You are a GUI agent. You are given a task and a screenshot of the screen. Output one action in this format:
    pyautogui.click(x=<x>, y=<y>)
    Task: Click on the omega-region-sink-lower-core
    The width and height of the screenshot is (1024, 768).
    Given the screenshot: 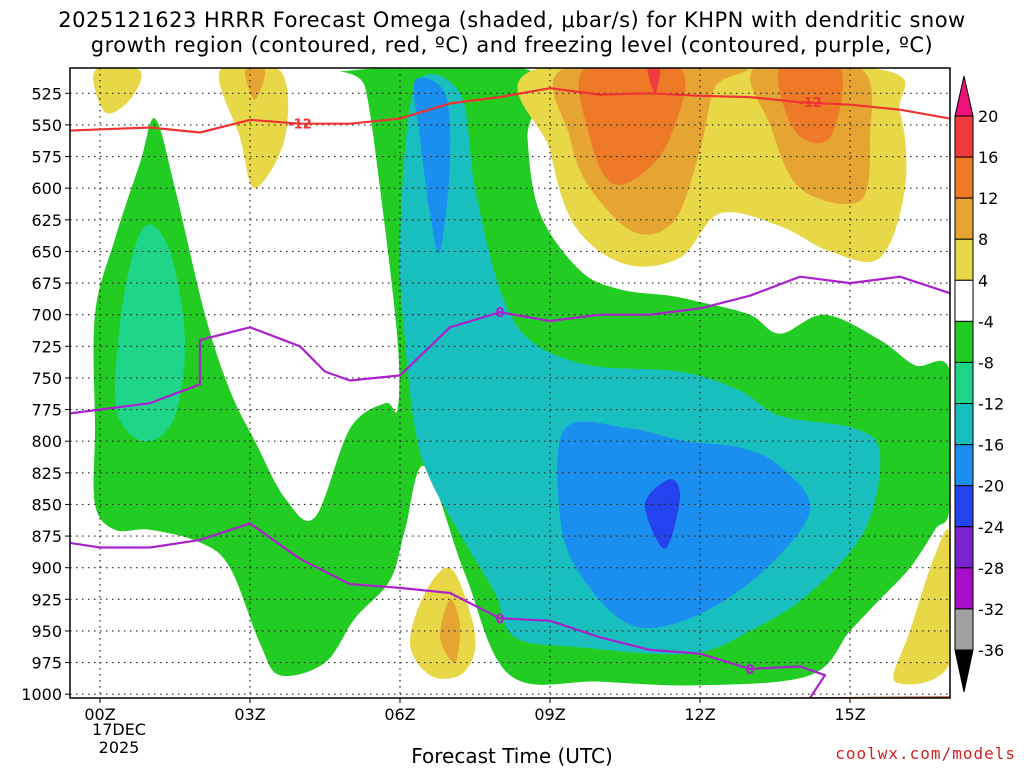 What is the action you would take?
    pyautogui.click(x=450, y=631)
    